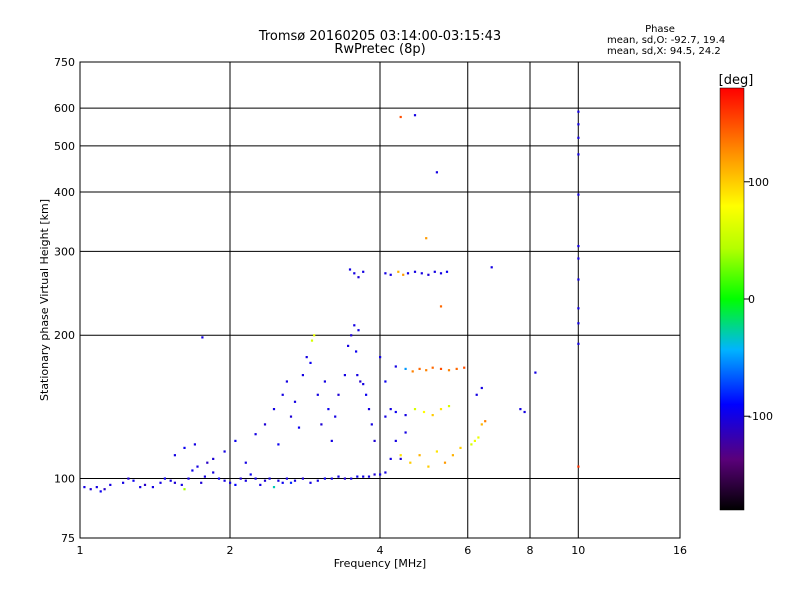 The image size is (800, 600). Describe the element at coordinates (379, 49) in the screenshot. I see `chart-subtitle: RwPretec (8p)` at that location.